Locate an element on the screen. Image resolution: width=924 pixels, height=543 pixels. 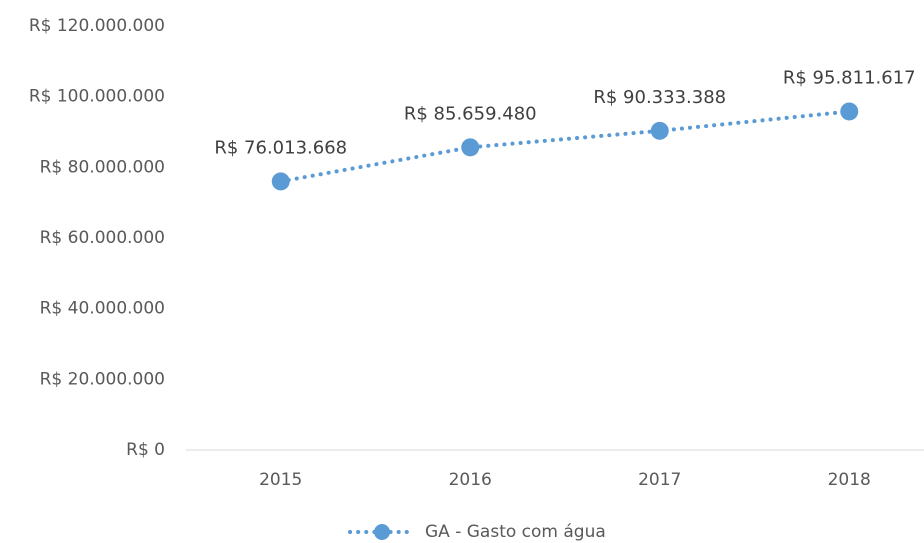
x-tick-label: 2016 is located at coordinates (470, 480).